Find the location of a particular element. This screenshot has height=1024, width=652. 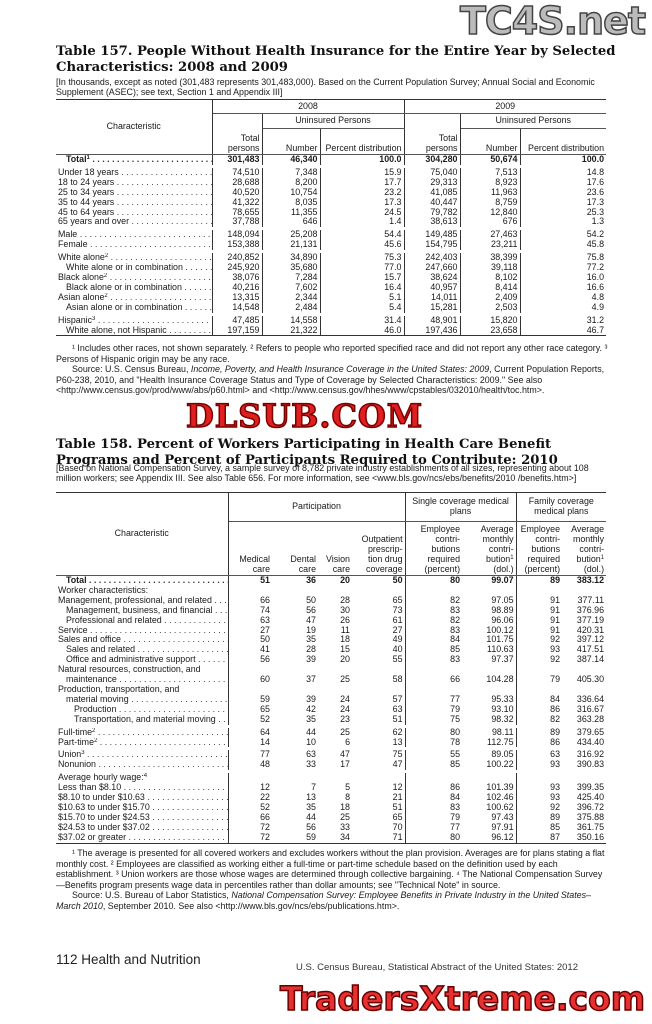

cell: 61 is located at coordinates (379, 620).